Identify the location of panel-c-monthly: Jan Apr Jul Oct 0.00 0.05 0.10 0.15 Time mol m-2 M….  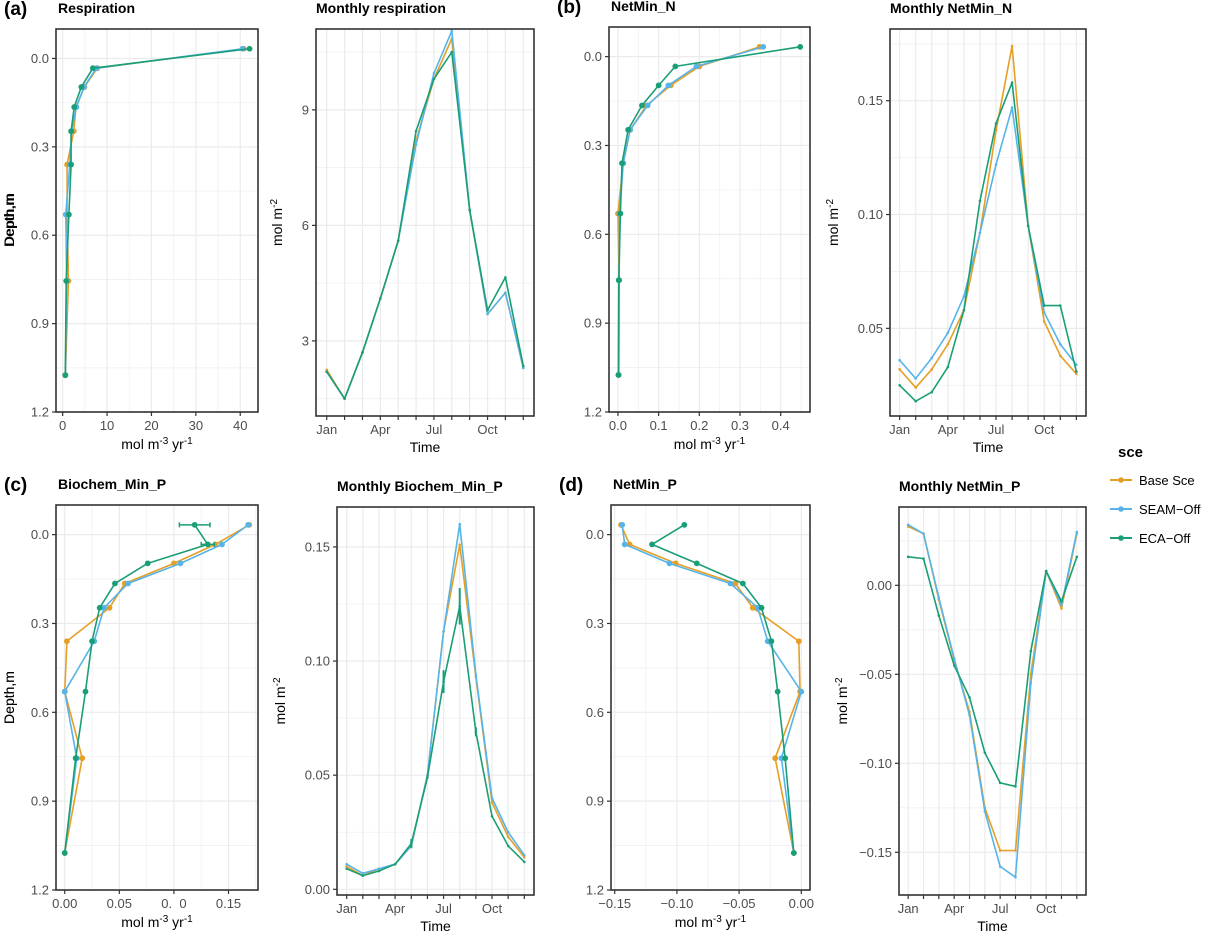
(403, 706).